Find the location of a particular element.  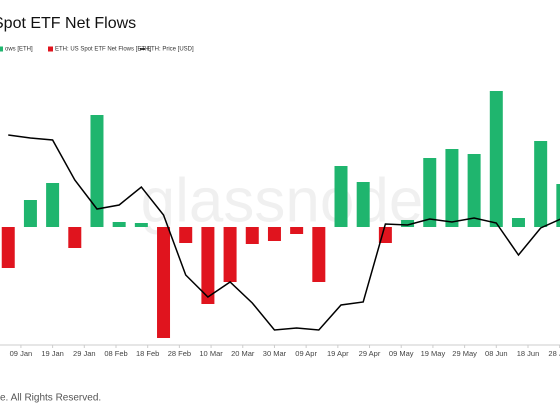

x-tick-label: 18 Feb is located at coordinates (147, 353).